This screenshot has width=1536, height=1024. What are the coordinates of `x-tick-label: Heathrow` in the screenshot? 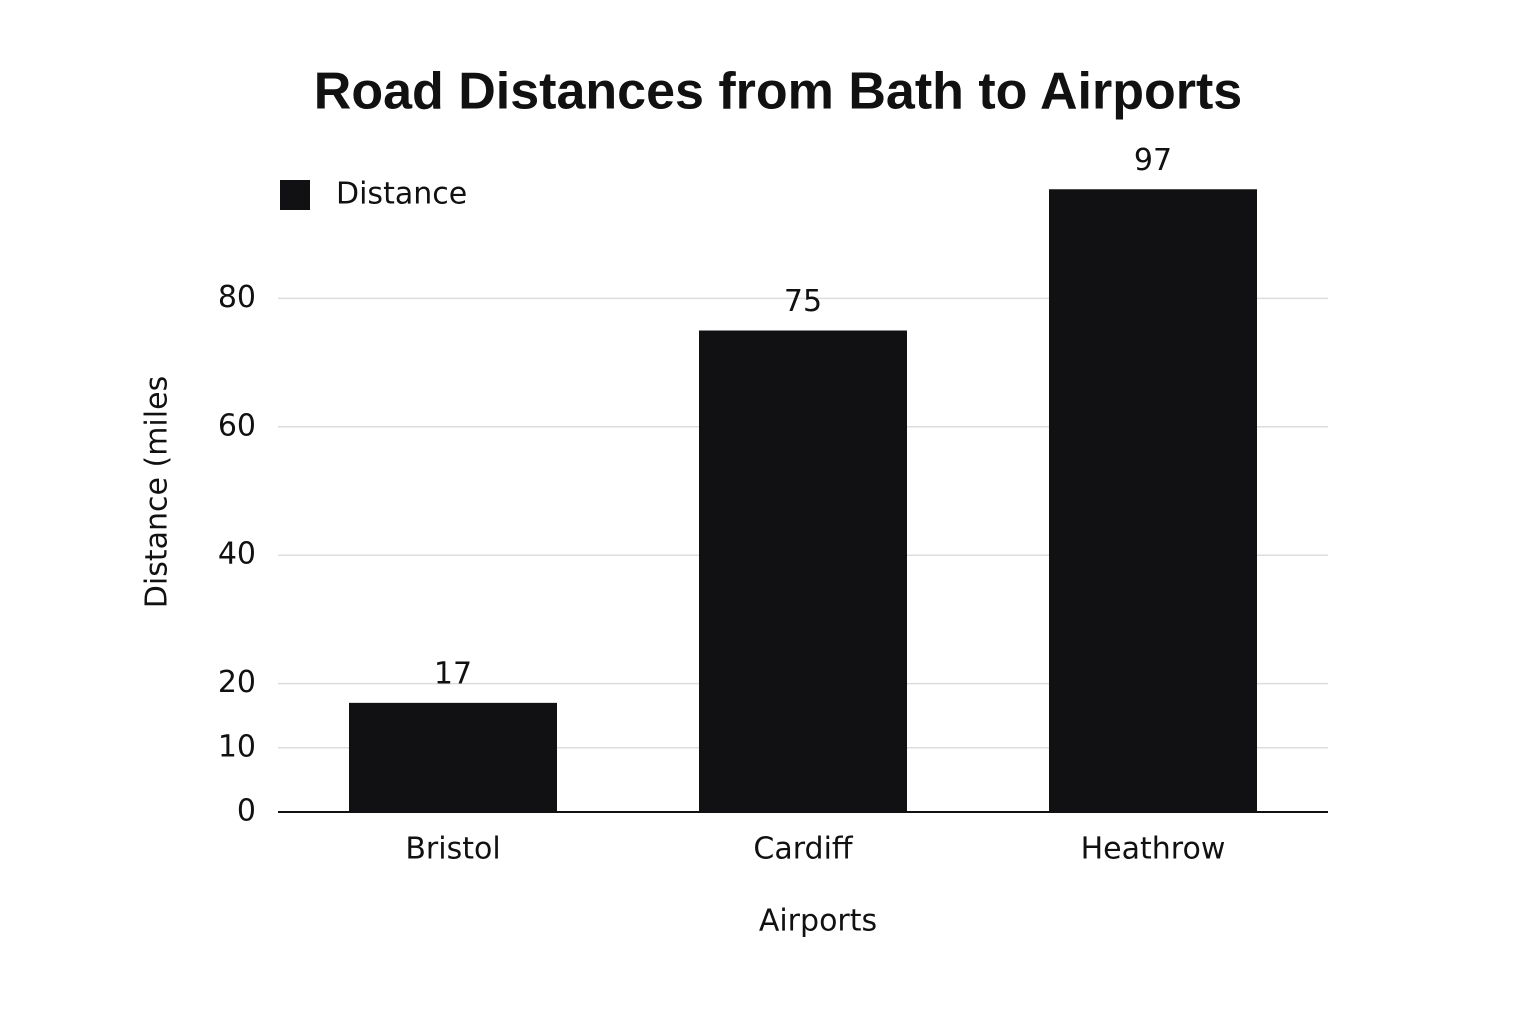 It's located at (1153, 849).